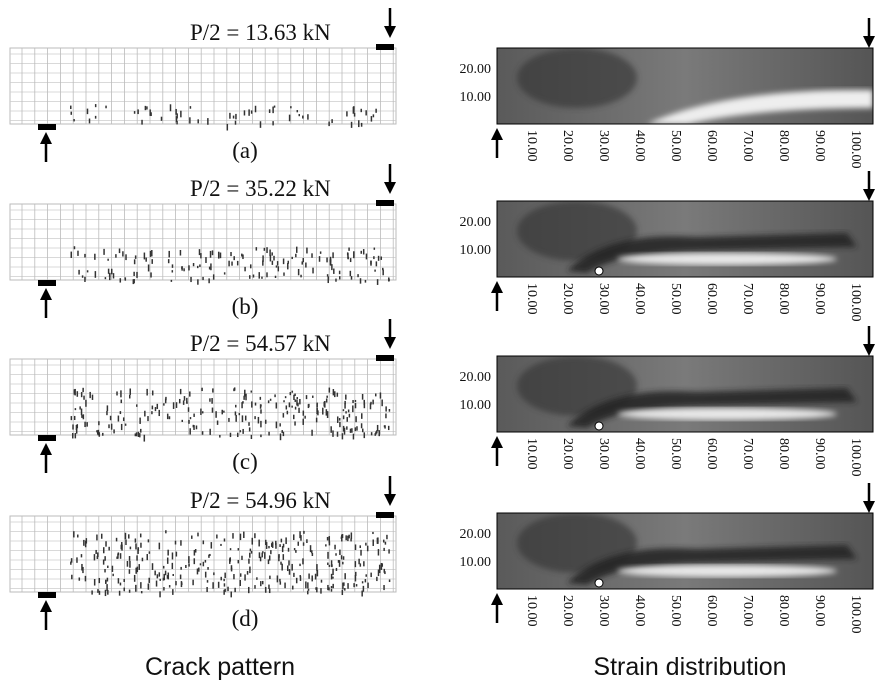  Describe the element at coordinates (783, 611) in the screenshot. I see `x-tick-label: 80.00` at that location.